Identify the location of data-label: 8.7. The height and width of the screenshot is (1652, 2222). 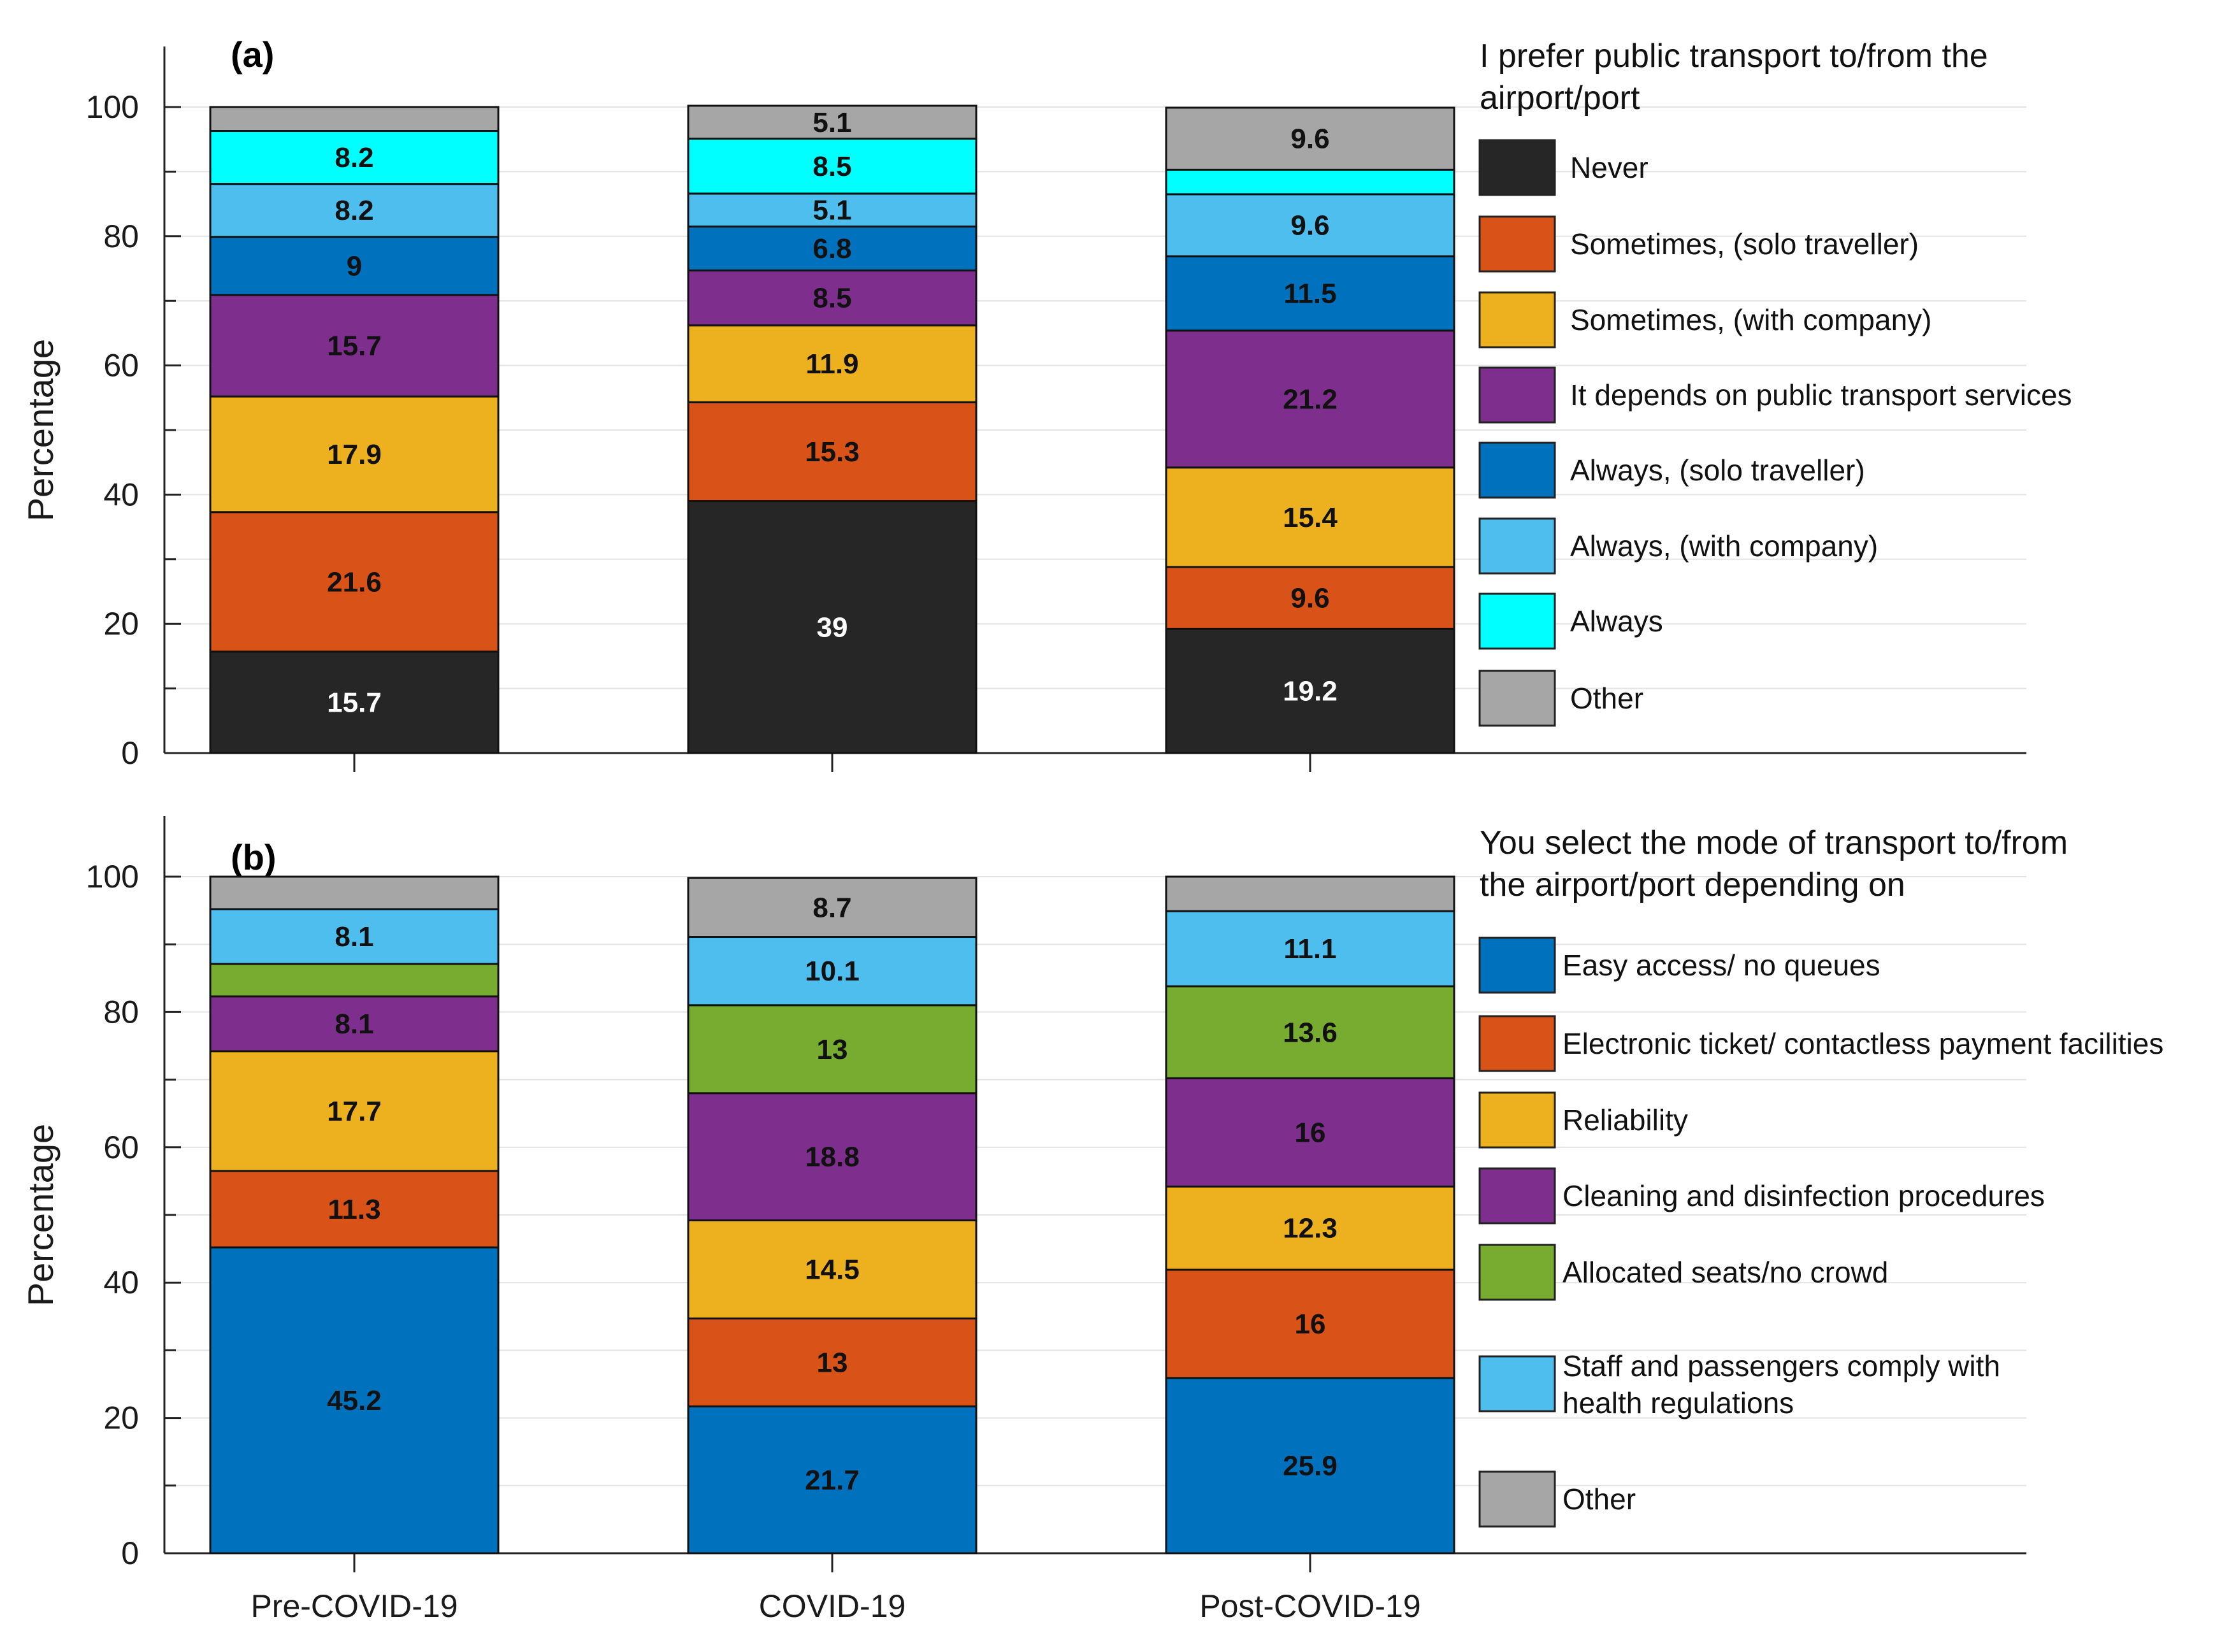
(832, 907).